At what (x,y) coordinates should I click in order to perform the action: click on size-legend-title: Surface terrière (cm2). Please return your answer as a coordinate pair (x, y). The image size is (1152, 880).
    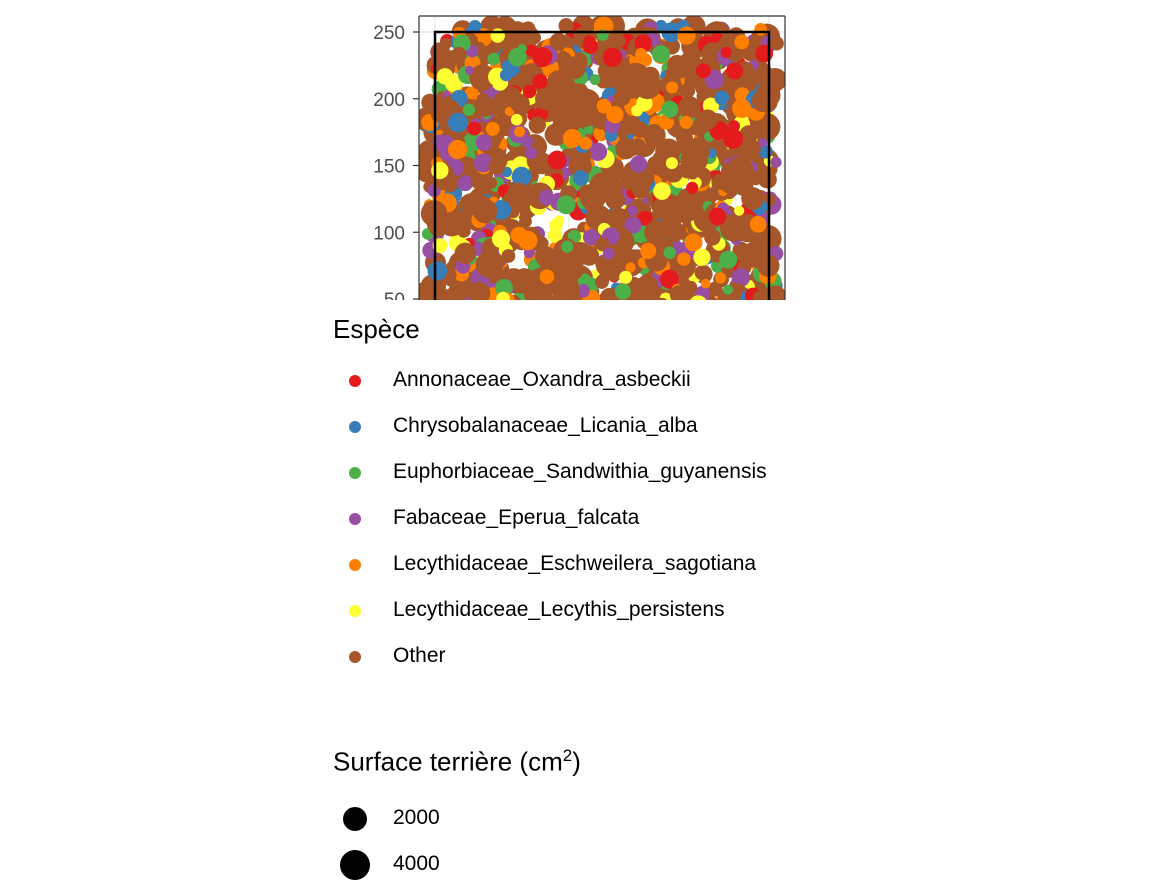
    Looking at the image, I should click on (457, 762).